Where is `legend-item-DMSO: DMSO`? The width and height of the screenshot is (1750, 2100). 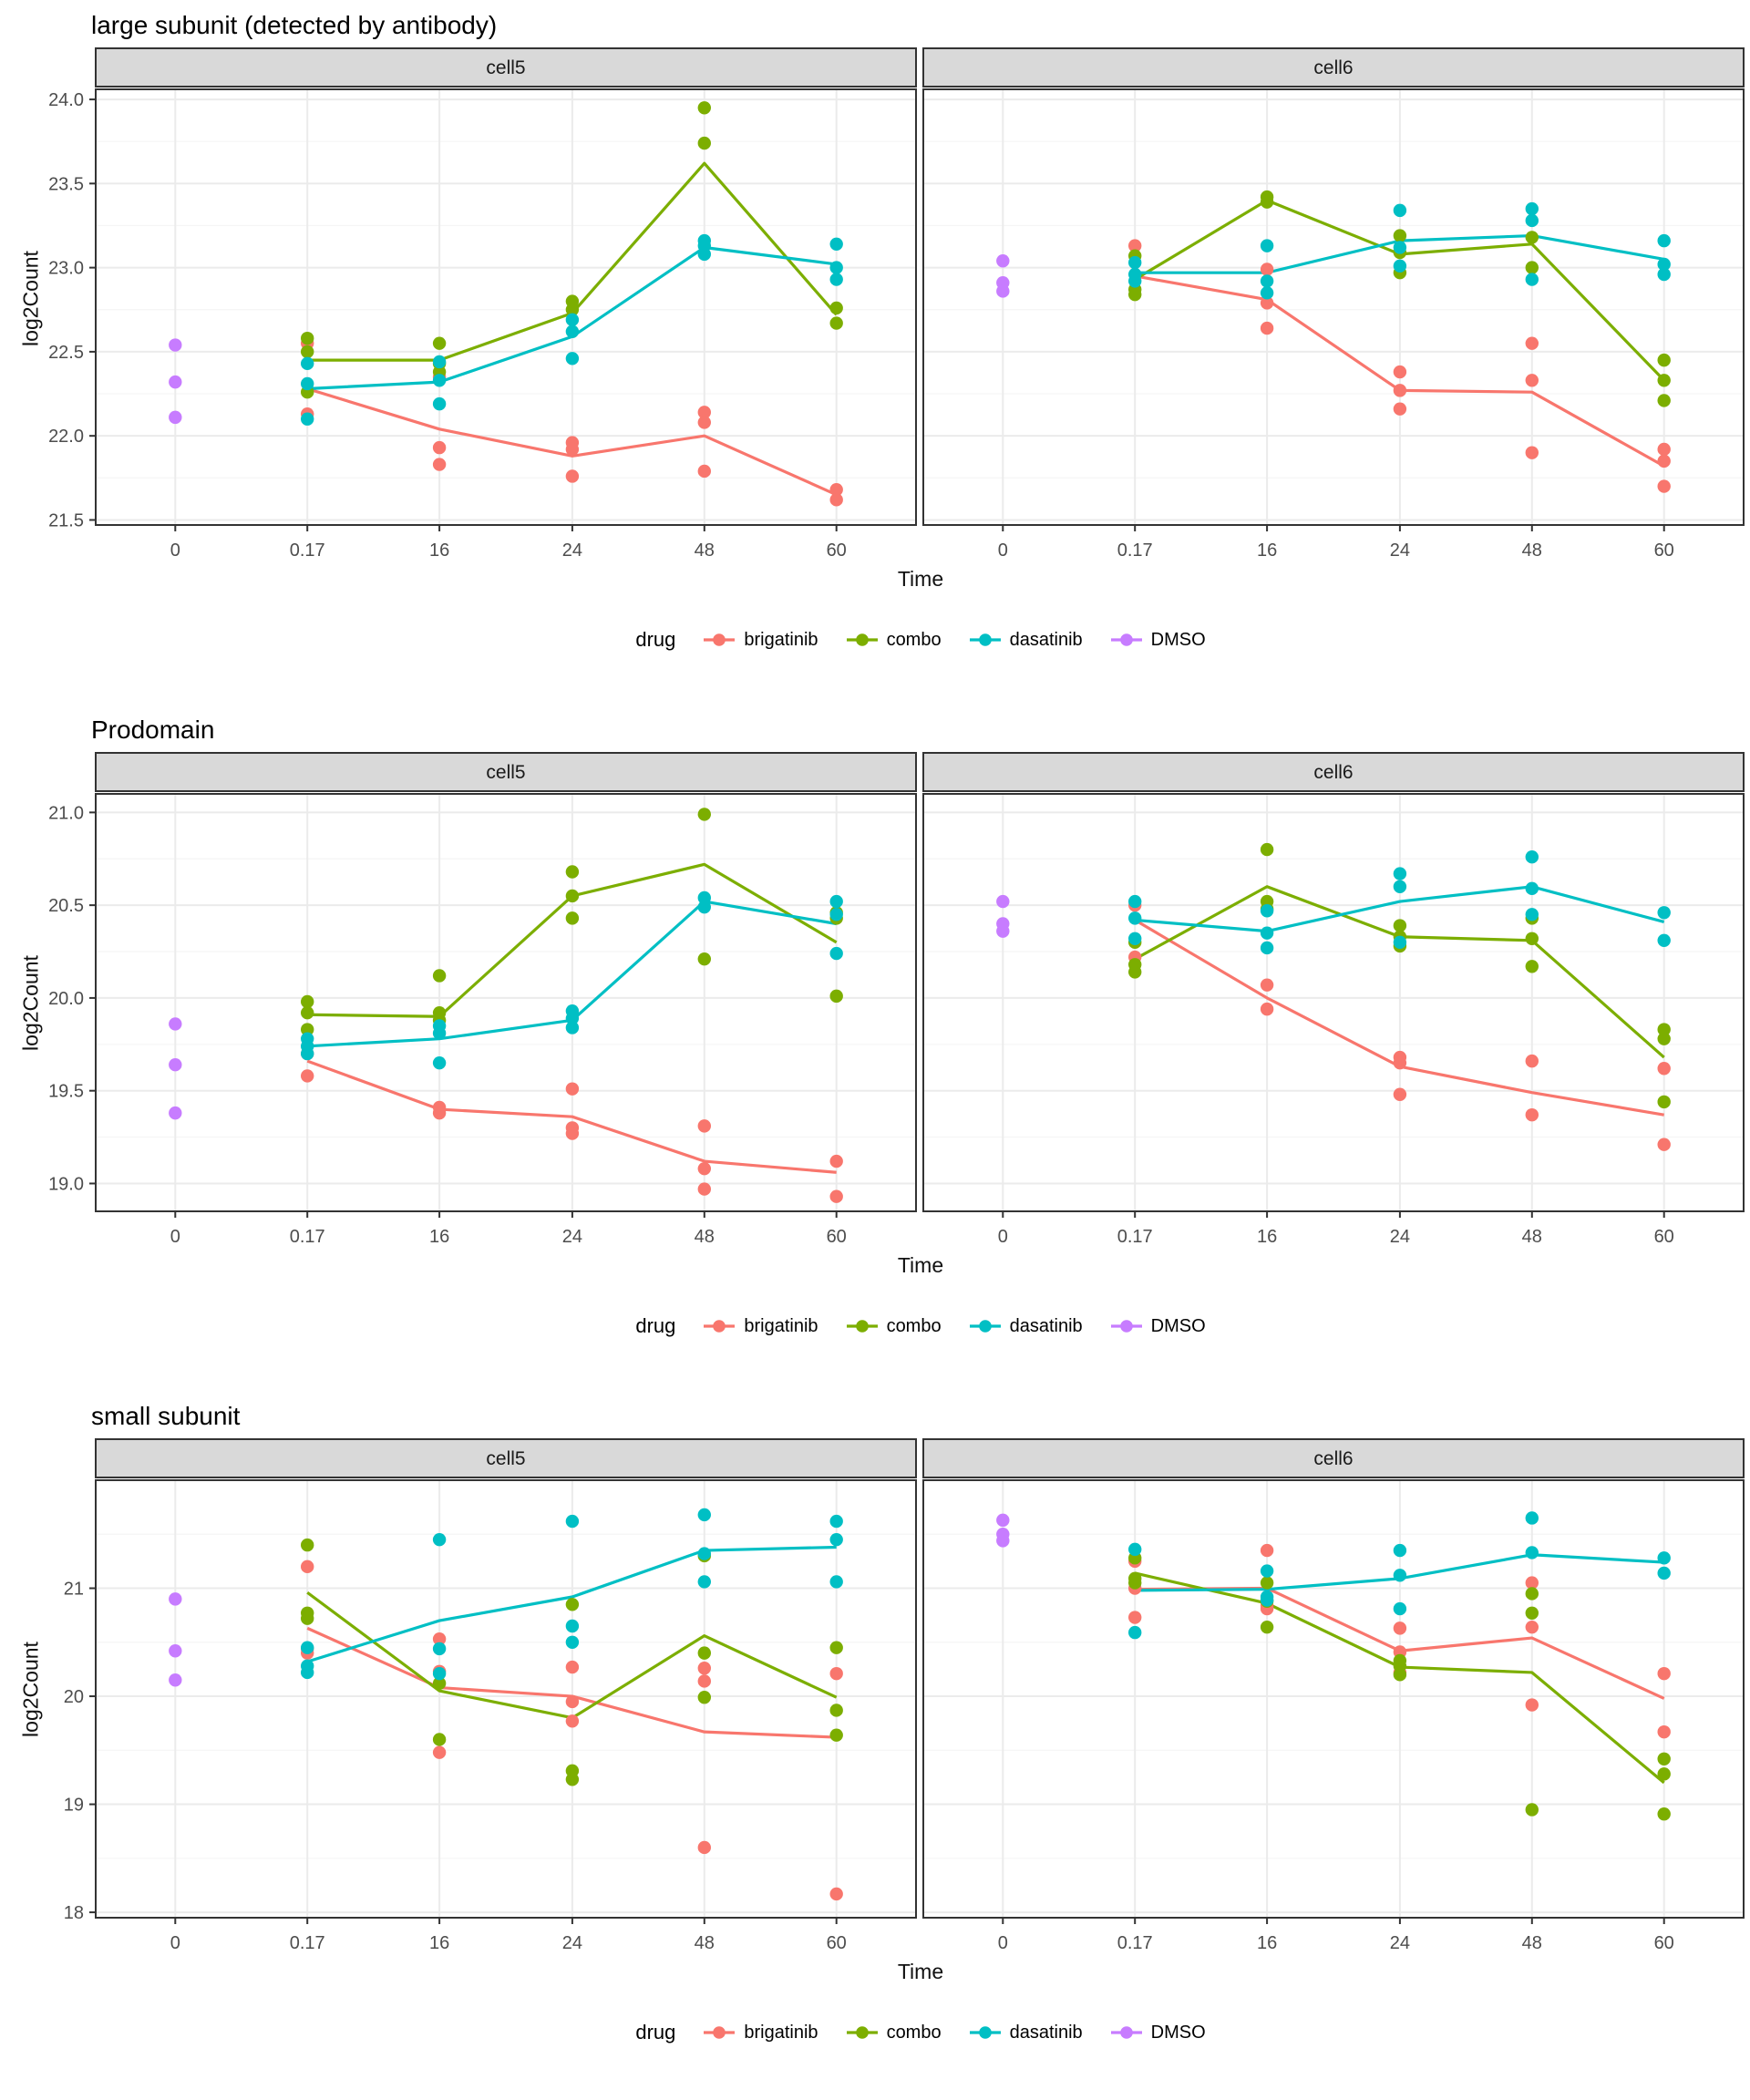
legend-item-DMSO: DMSO is located at coordinates (1158, 640).